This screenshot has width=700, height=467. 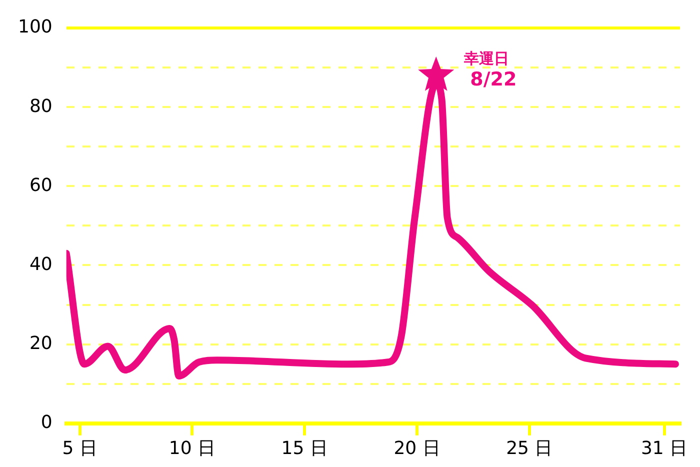 I want to click on annotation: 幸運日 8/22, so click(x=490, y=69).